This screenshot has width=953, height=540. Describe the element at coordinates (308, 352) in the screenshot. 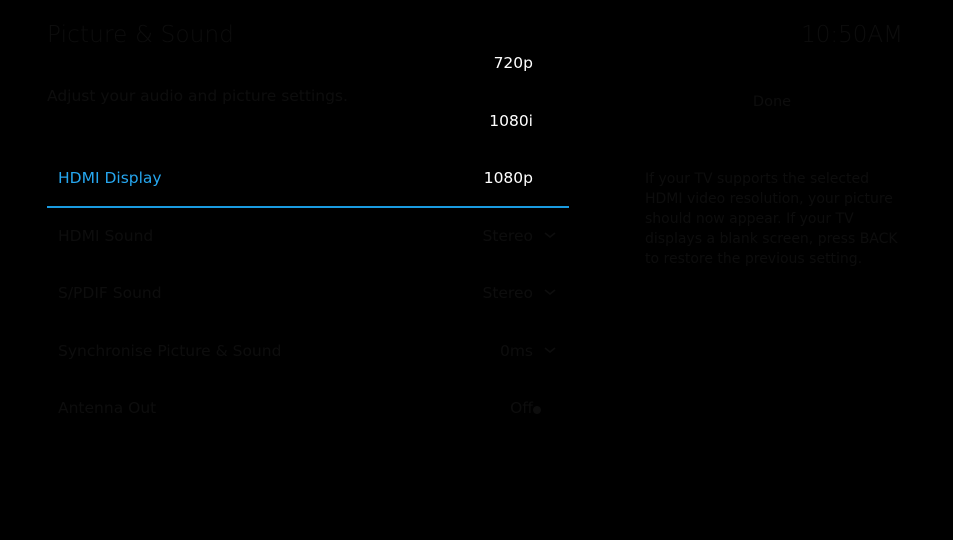

I see `setting-row-sync-picture-sound: Synchronise Picture & Sound 0ms` at that location.